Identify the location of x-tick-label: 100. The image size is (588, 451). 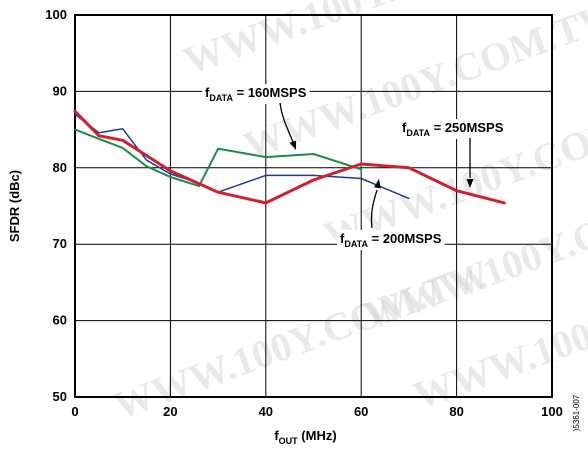
(552, 411).